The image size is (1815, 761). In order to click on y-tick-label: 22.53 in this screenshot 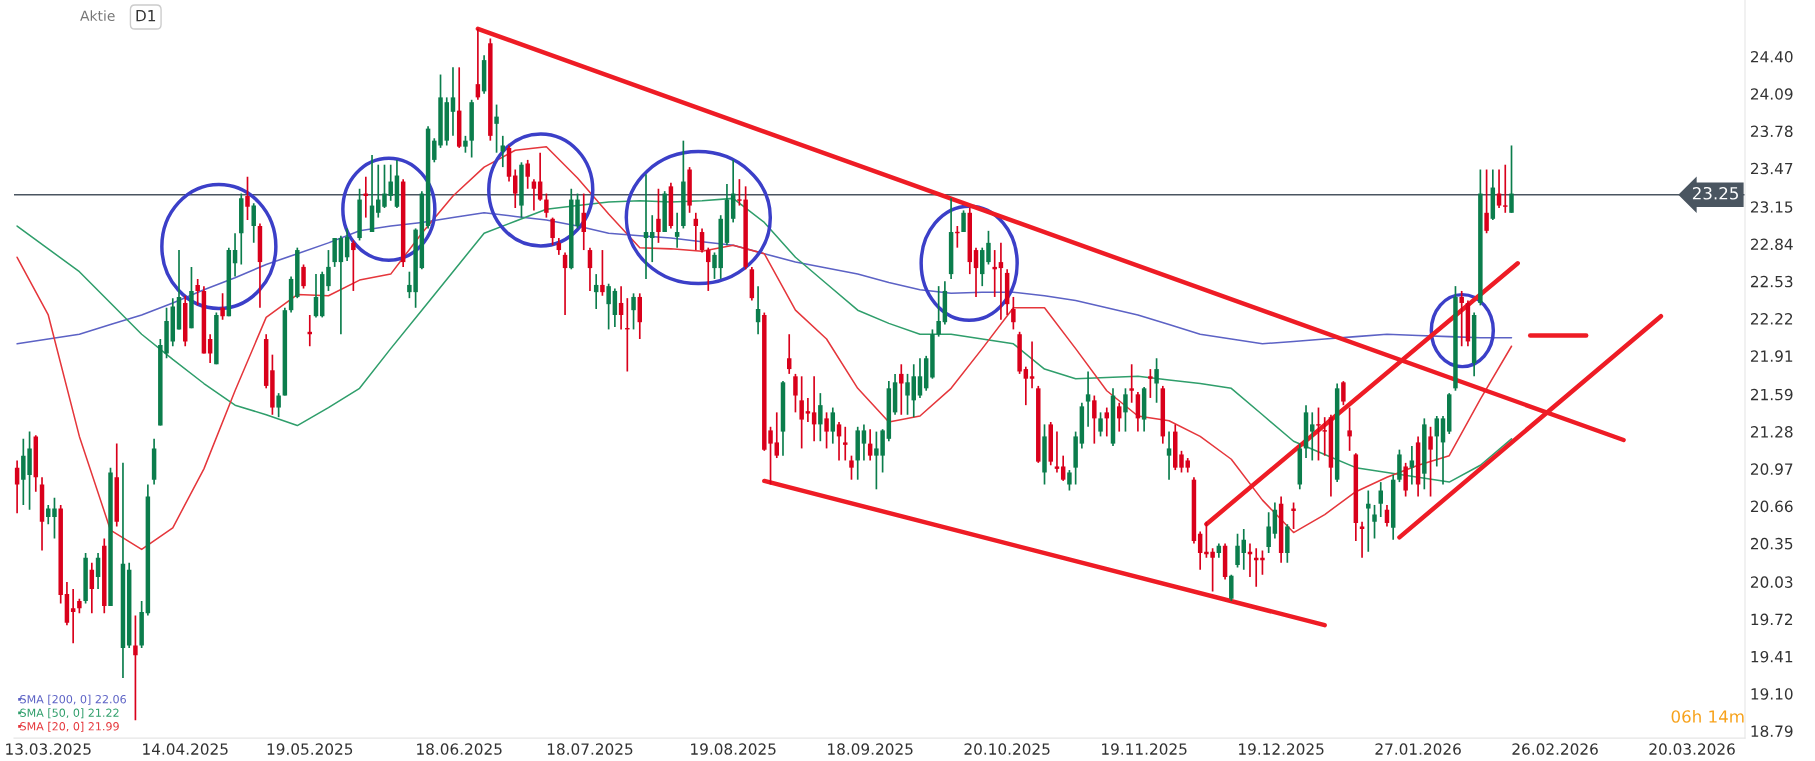, I will do `click(1771, 281)`.